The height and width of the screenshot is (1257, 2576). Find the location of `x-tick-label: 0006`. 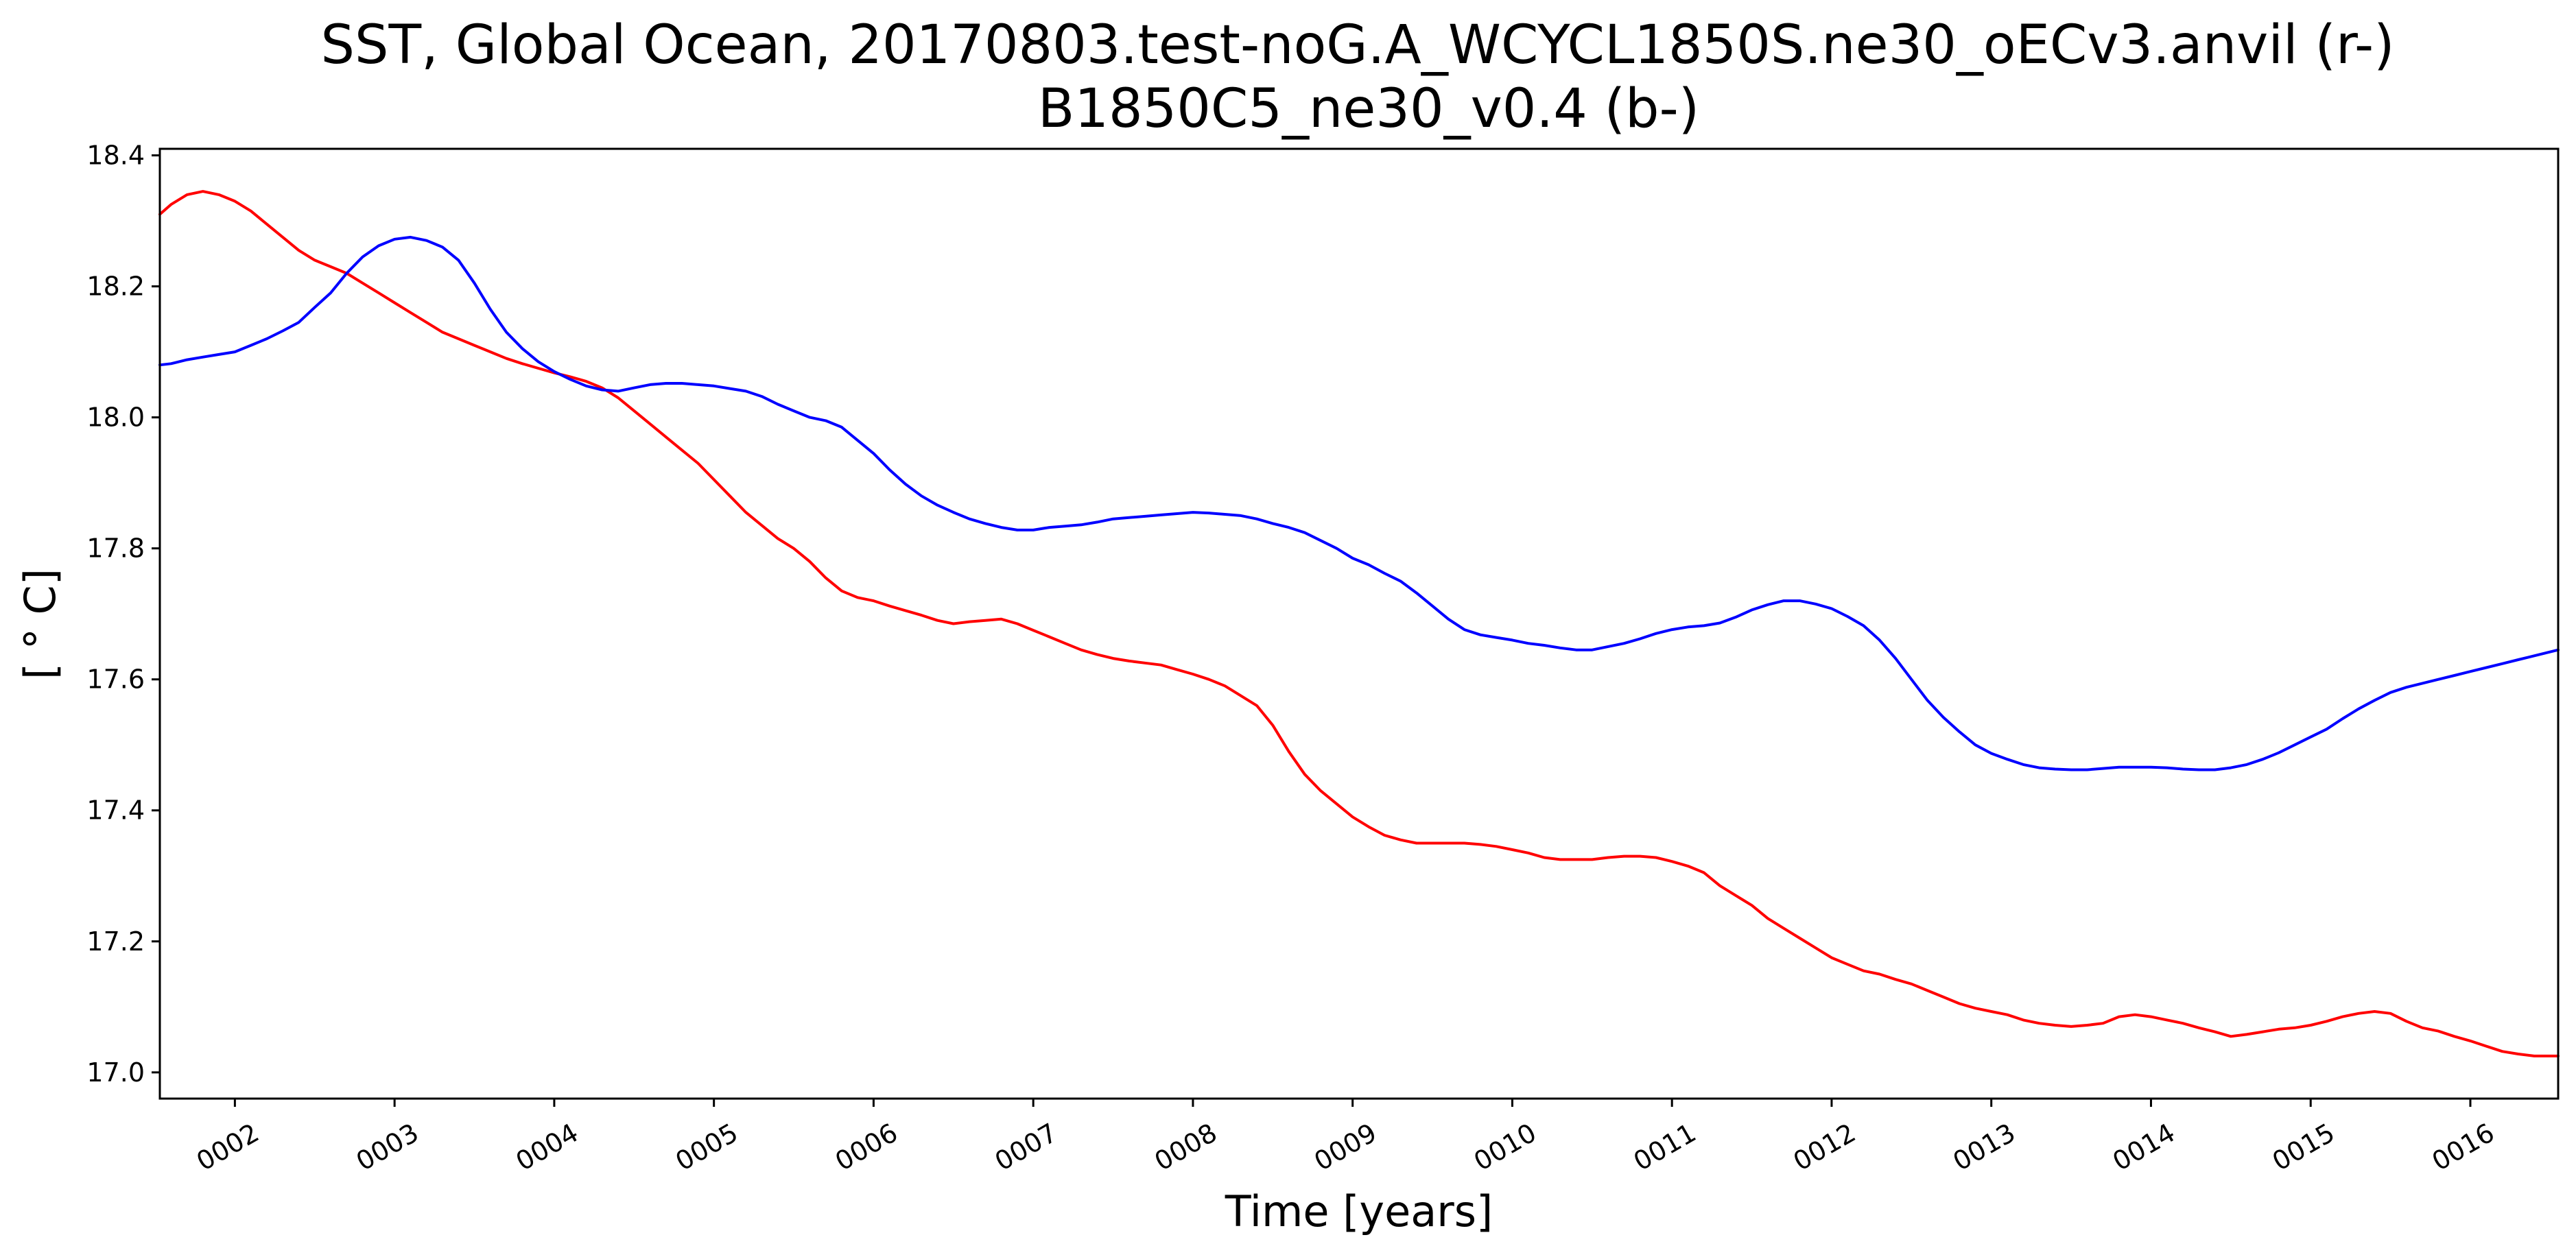

x-tick-label: 0006 is located at coordinates (866, 1147).